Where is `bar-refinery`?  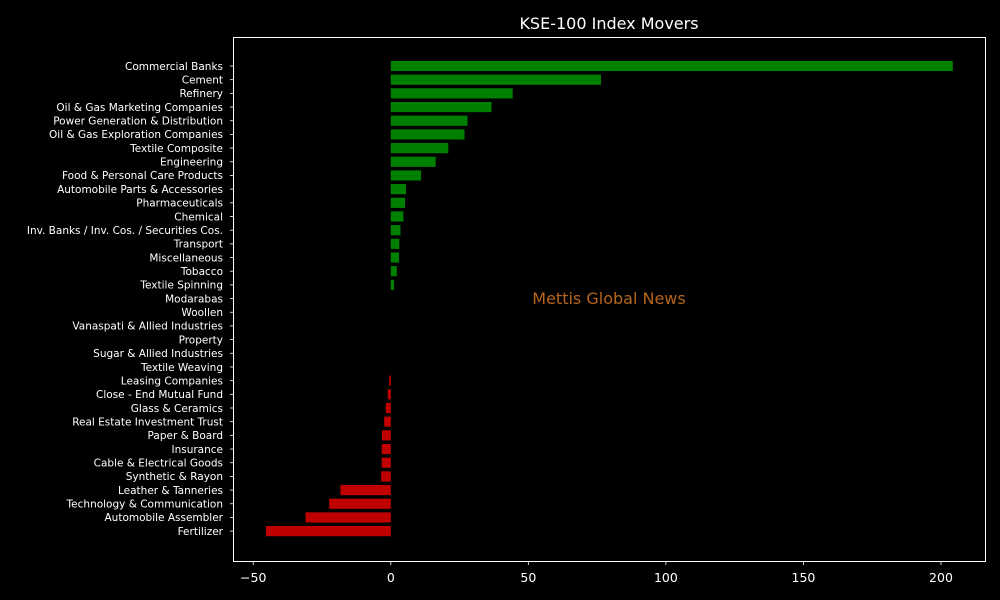
bar-refinery is located at coordinates (451, 93).